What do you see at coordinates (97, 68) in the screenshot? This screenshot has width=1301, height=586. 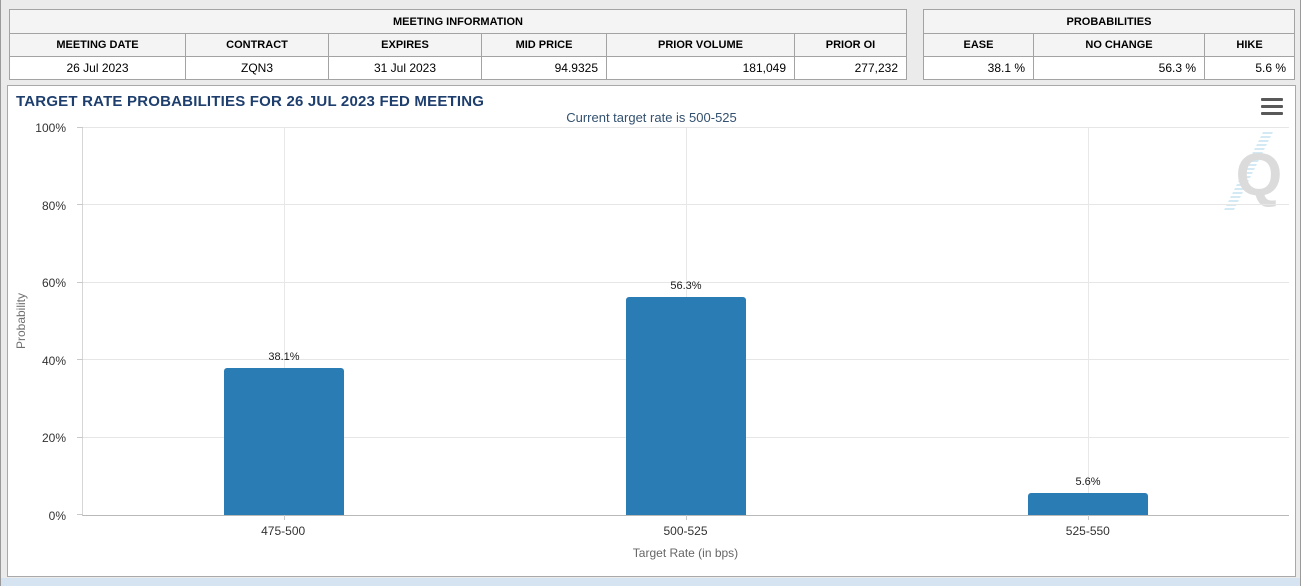 I see `meeting-date-value: 26 Jul 2023` at bounding box center [97, 68].